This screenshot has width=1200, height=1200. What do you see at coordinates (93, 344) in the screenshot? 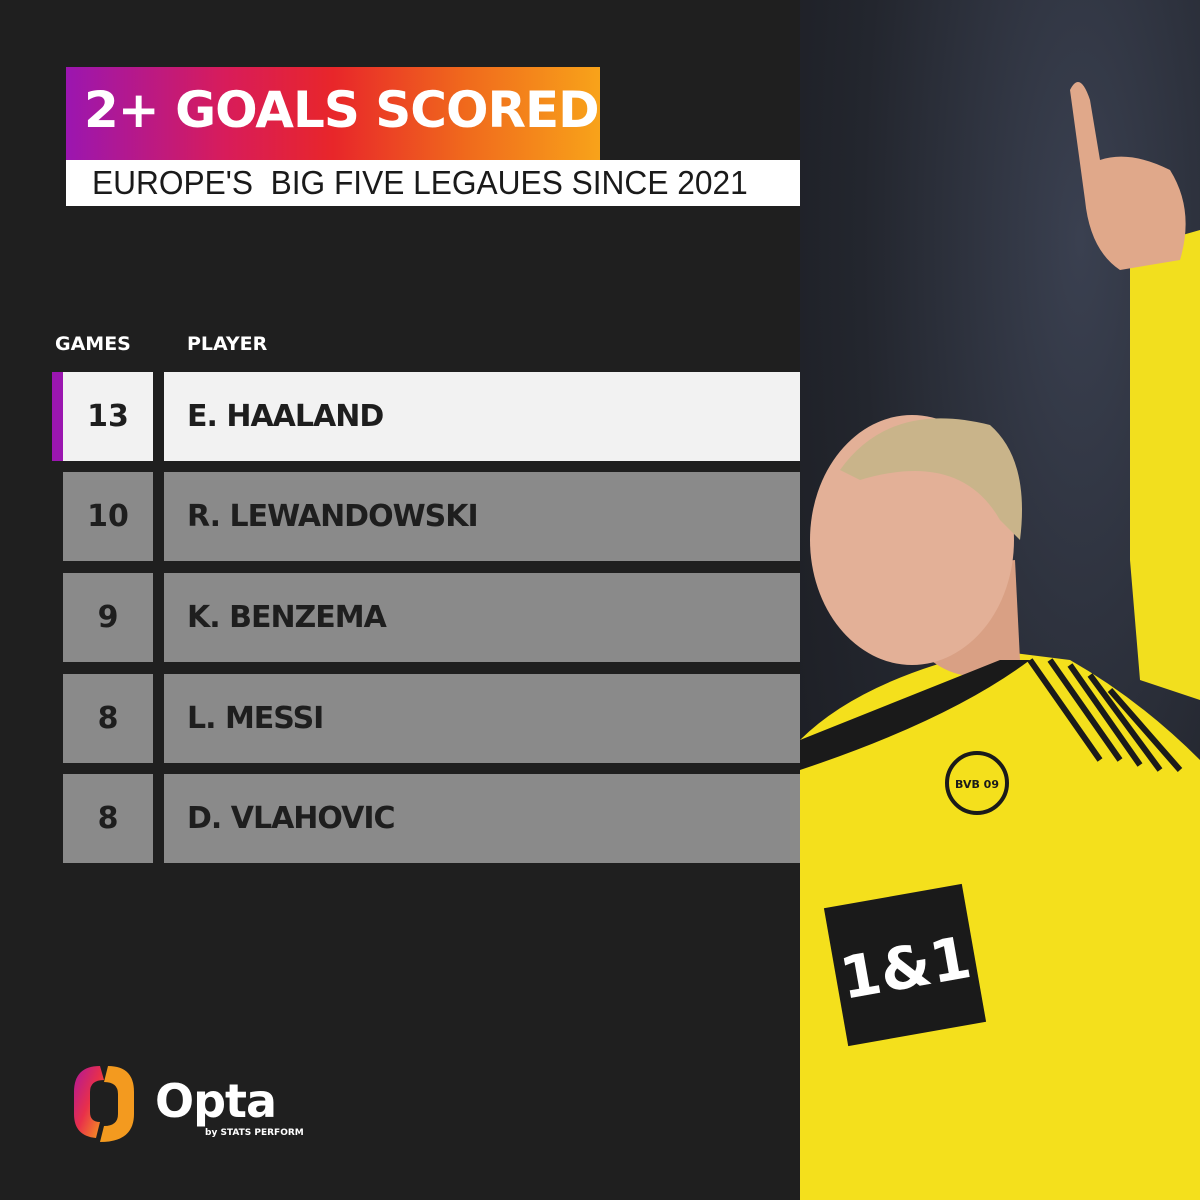
I see `header-games: GAMES` at bounding box center [93, 344].